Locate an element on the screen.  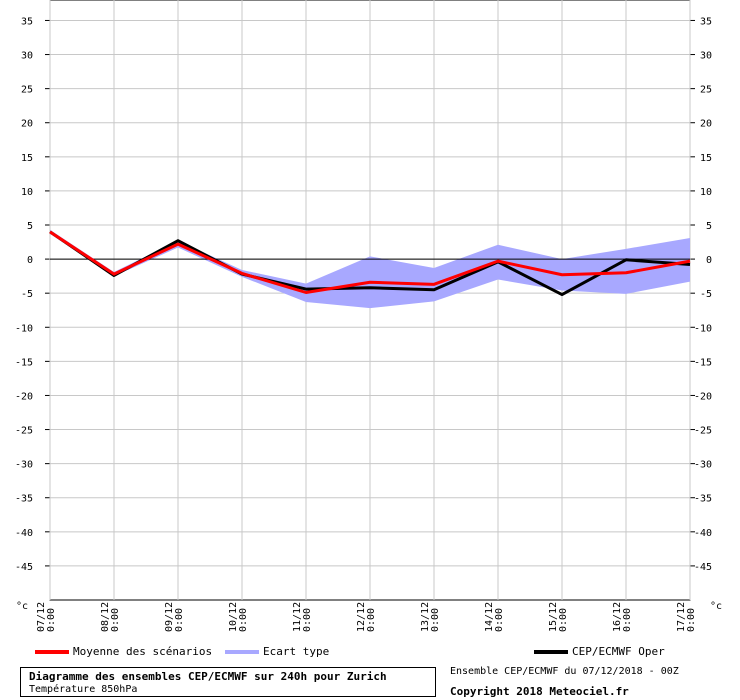
x-tick-label: 14/12 0:00 is located at coordinates (494, 617).